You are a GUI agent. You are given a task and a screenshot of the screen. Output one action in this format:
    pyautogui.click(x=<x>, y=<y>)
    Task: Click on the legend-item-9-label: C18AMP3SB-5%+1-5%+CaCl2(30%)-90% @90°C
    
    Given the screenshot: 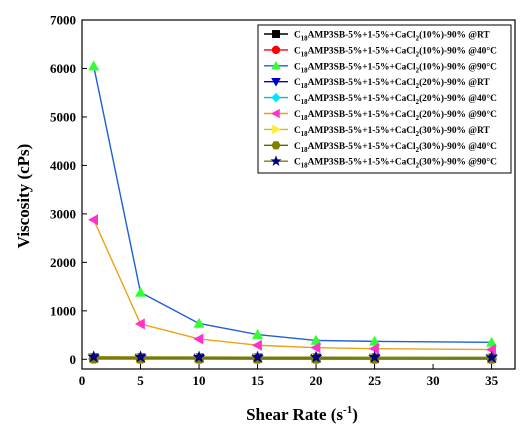 What is the action you would take?
    pyautogui.click(x=395, y=163)
    